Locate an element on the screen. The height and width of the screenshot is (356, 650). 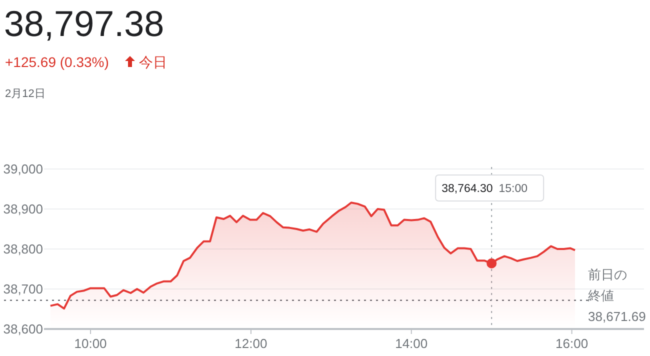
x-tick-label: 10:00 is located at coordinates (90, 343).